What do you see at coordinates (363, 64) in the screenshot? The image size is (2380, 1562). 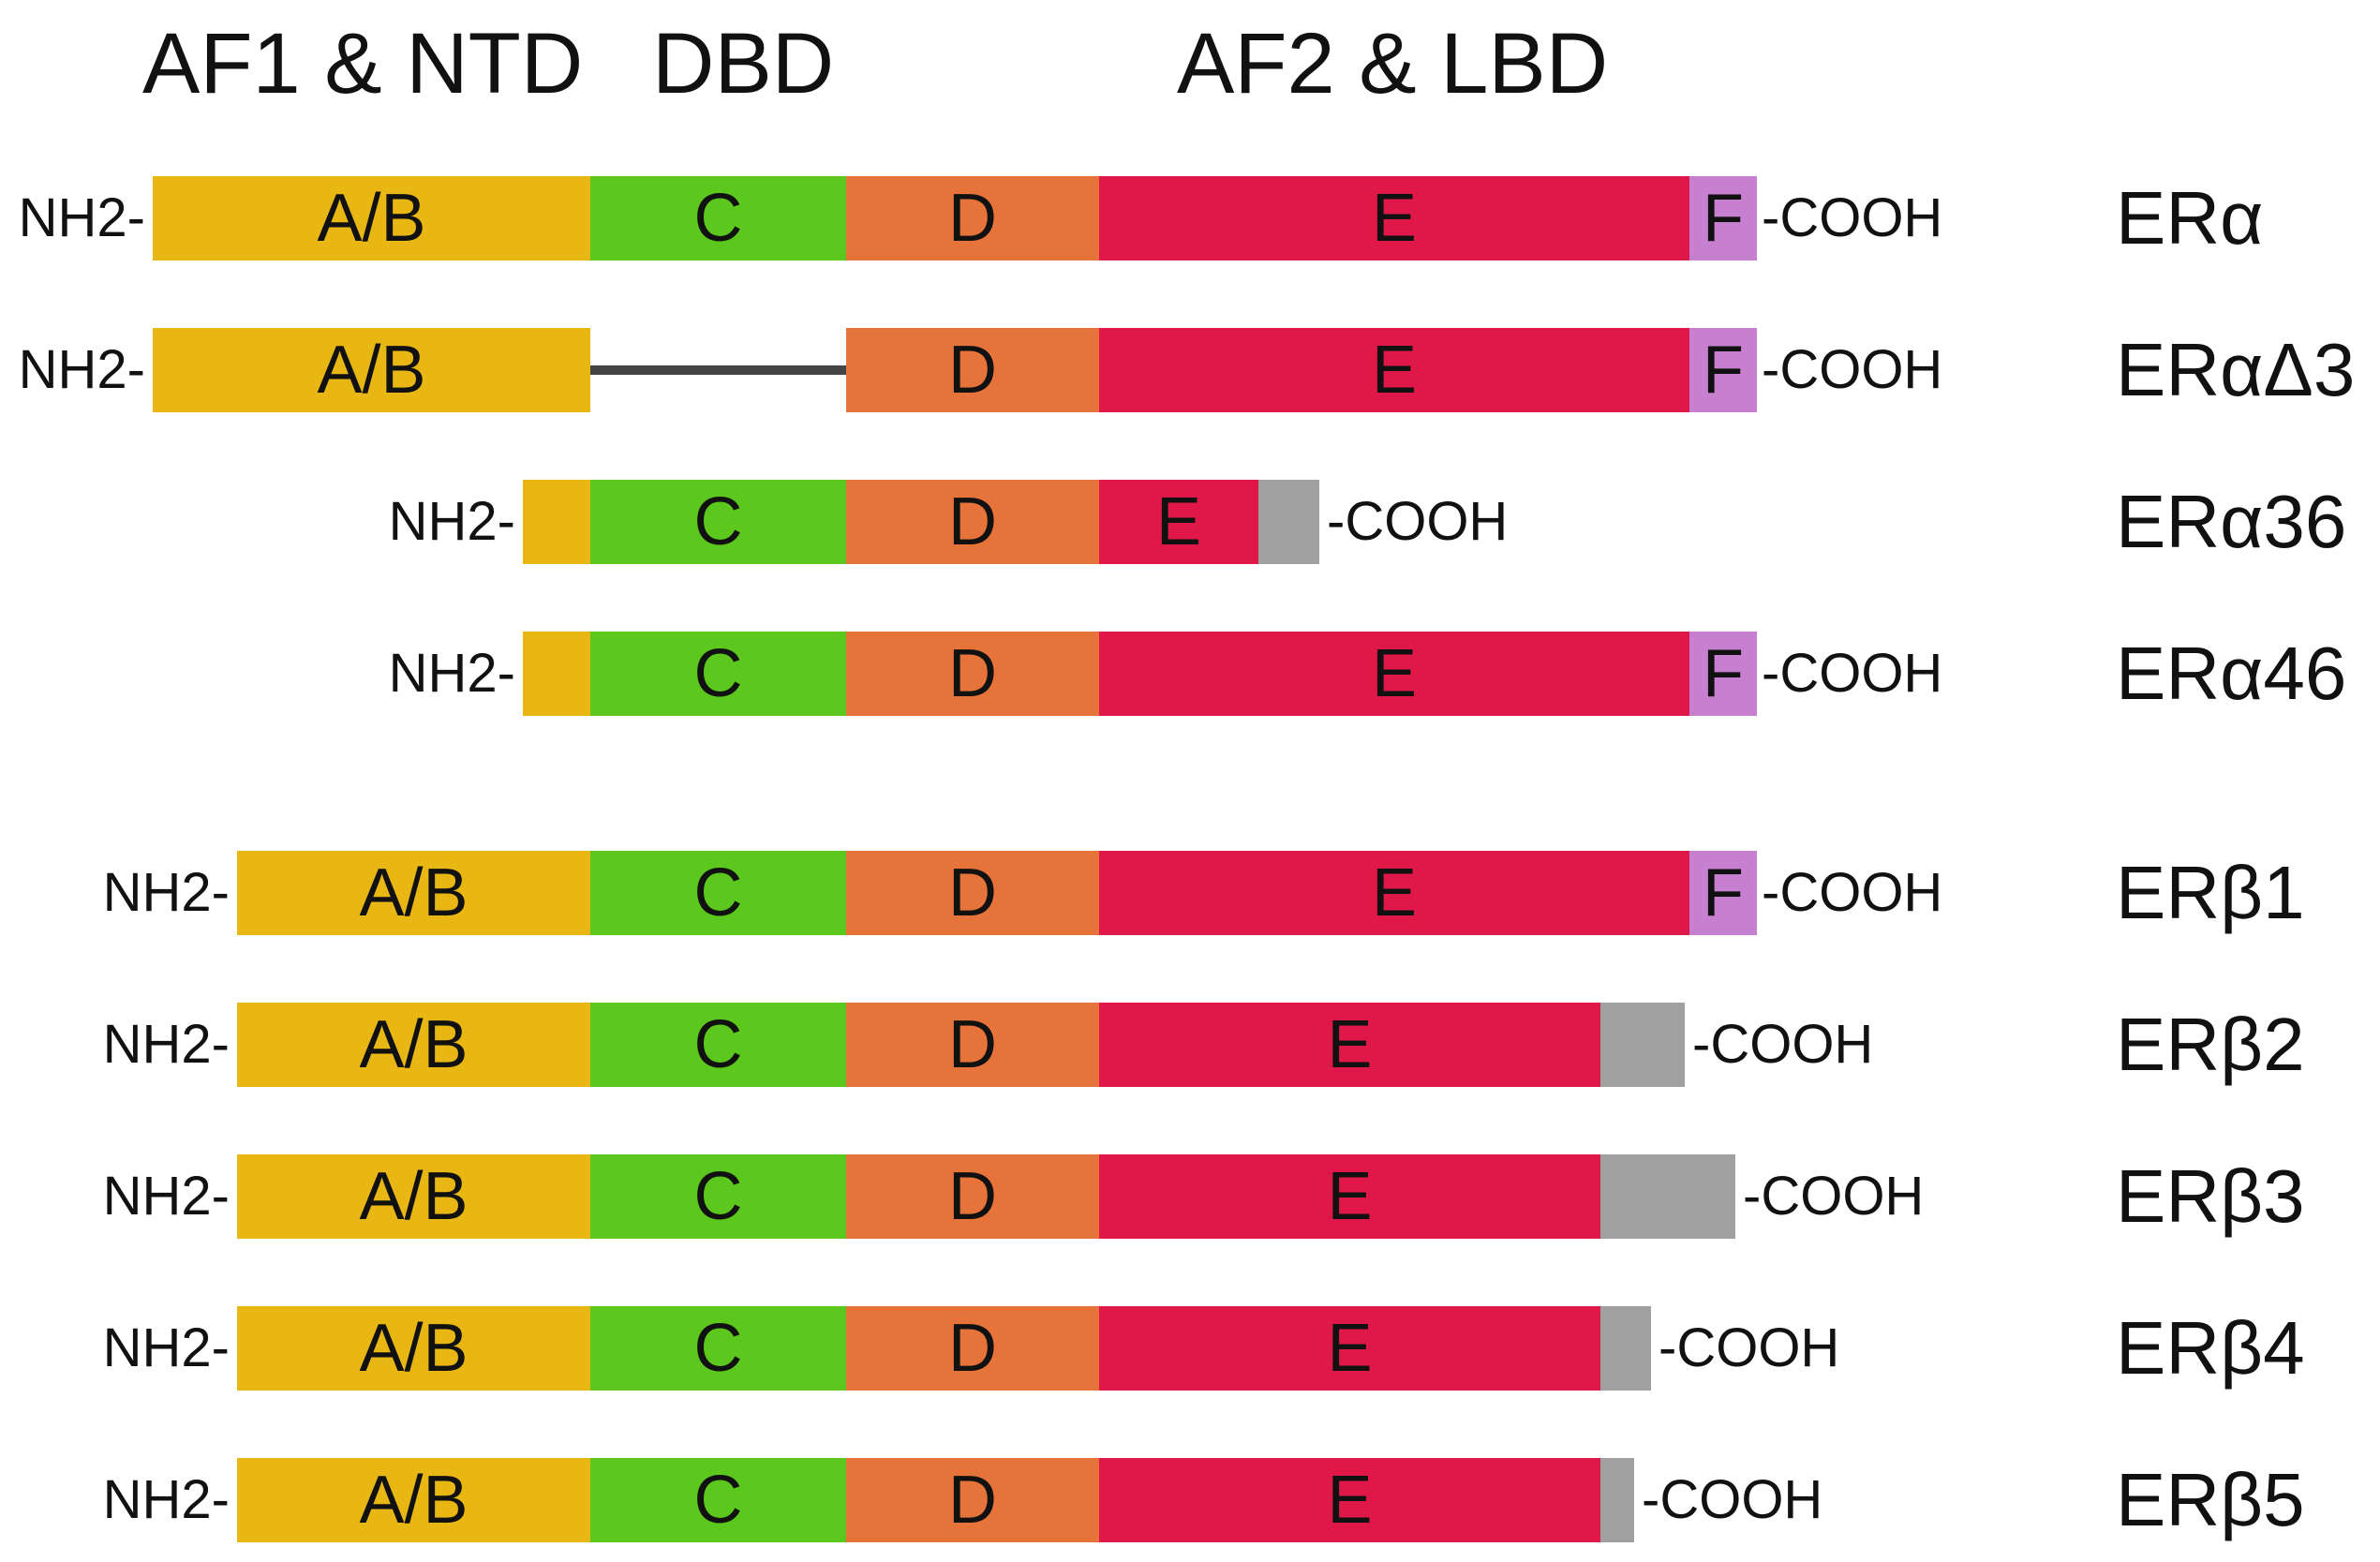 I see `header-af1-ntd: AF1 & NTD` at bounding box center [363, 64].